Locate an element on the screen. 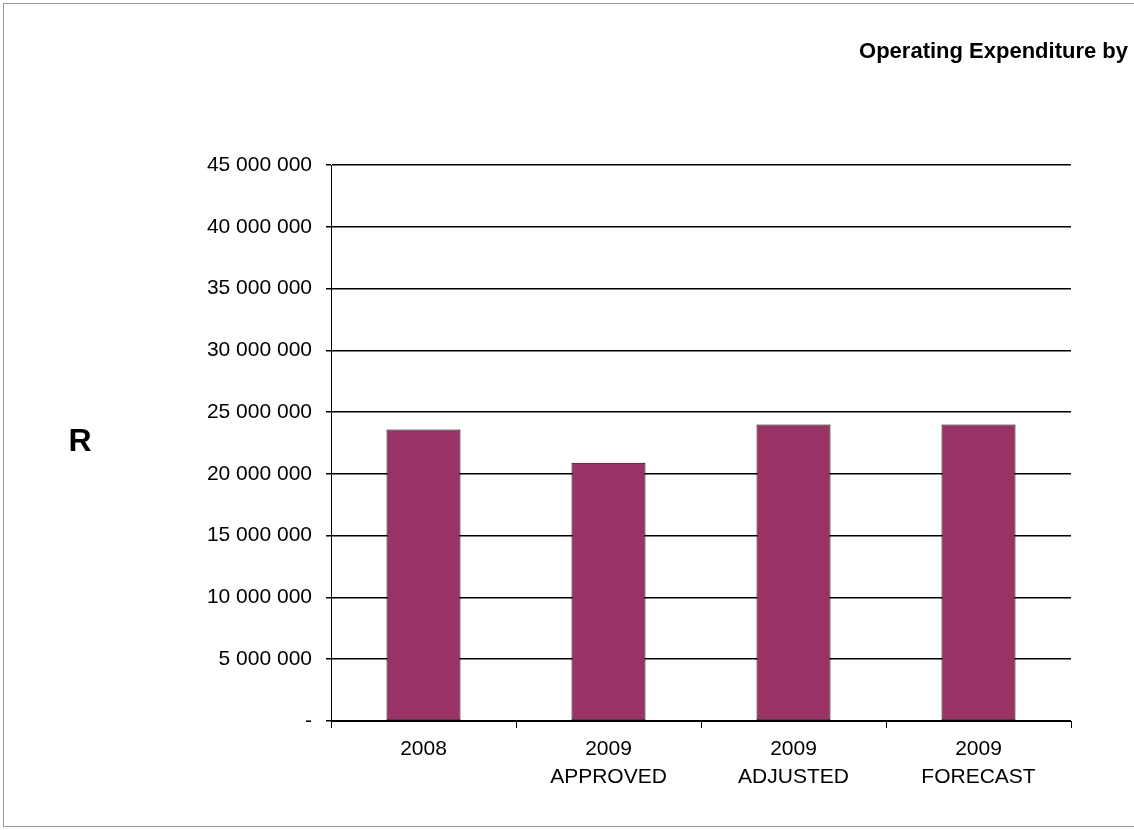 This screenshot has height=830, width=1134. x-tick-label: 2009 FORECAST is located at coordinates (978, 761).